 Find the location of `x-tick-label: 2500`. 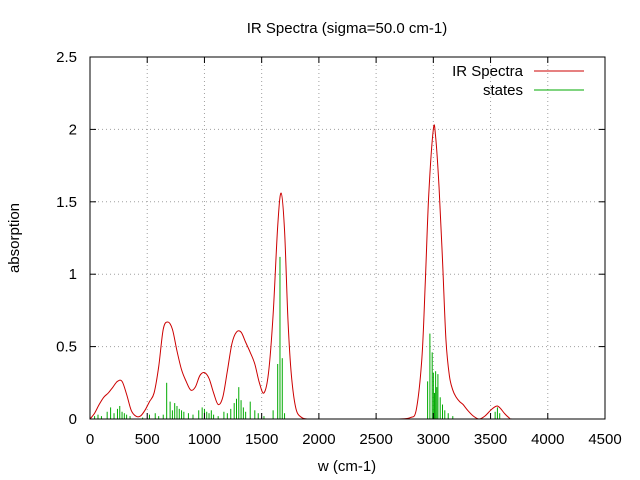

x-tick-label: 2500 is located at coordinates (375, 439).